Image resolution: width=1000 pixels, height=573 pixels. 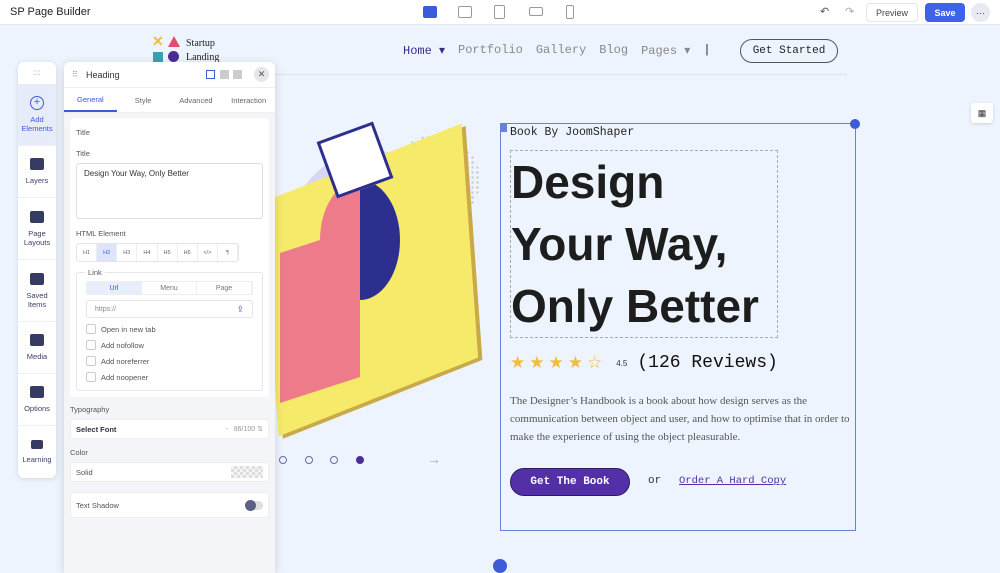 What do you see at coordinates (595, 362) in the screenshot?
I see `star-half-icon: ☆` at bounding box center [595, 362].